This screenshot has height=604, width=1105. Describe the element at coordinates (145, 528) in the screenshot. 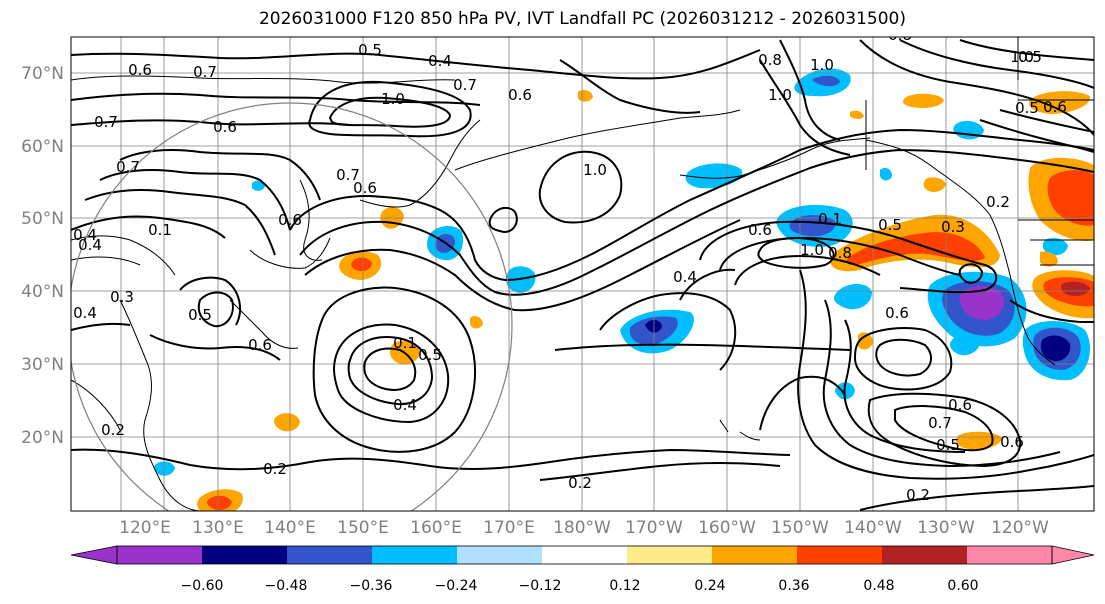

I see `lon-label: 120°E` at that location.